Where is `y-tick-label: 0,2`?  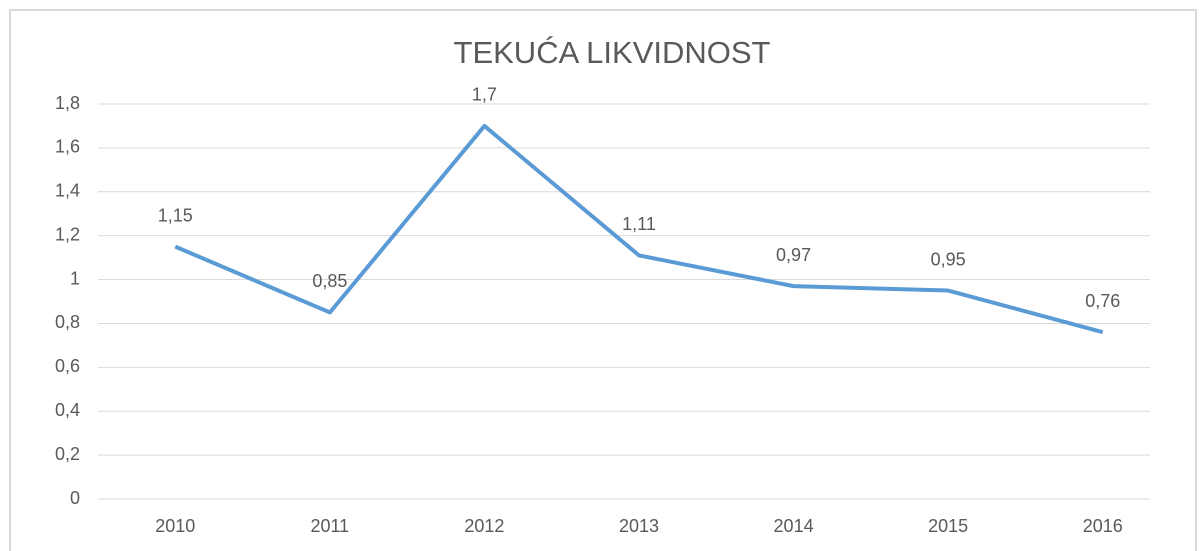
y-tick-label: 0,2 is located at coordinates (67, 454).